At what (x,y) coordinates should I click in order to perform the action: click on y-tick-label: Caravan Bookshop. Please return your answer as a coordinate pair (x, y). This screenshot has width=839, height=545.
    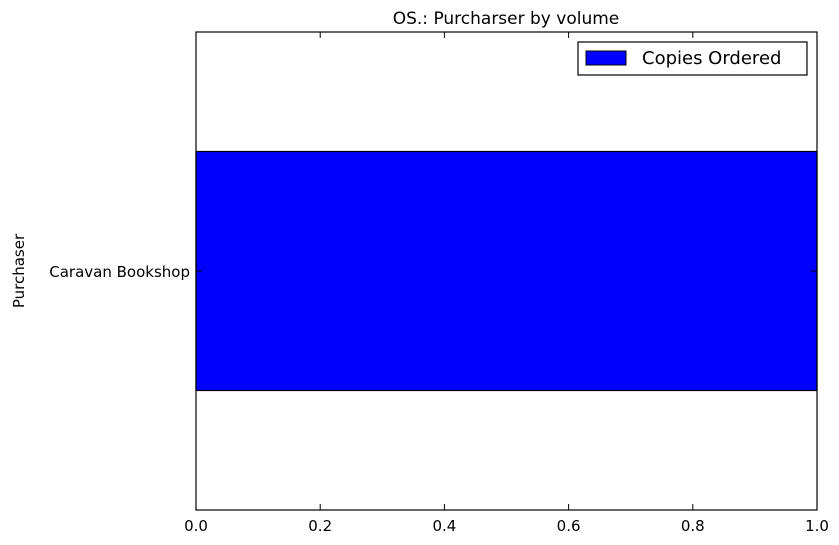
    Looking at the image, I should click on (119, 272).